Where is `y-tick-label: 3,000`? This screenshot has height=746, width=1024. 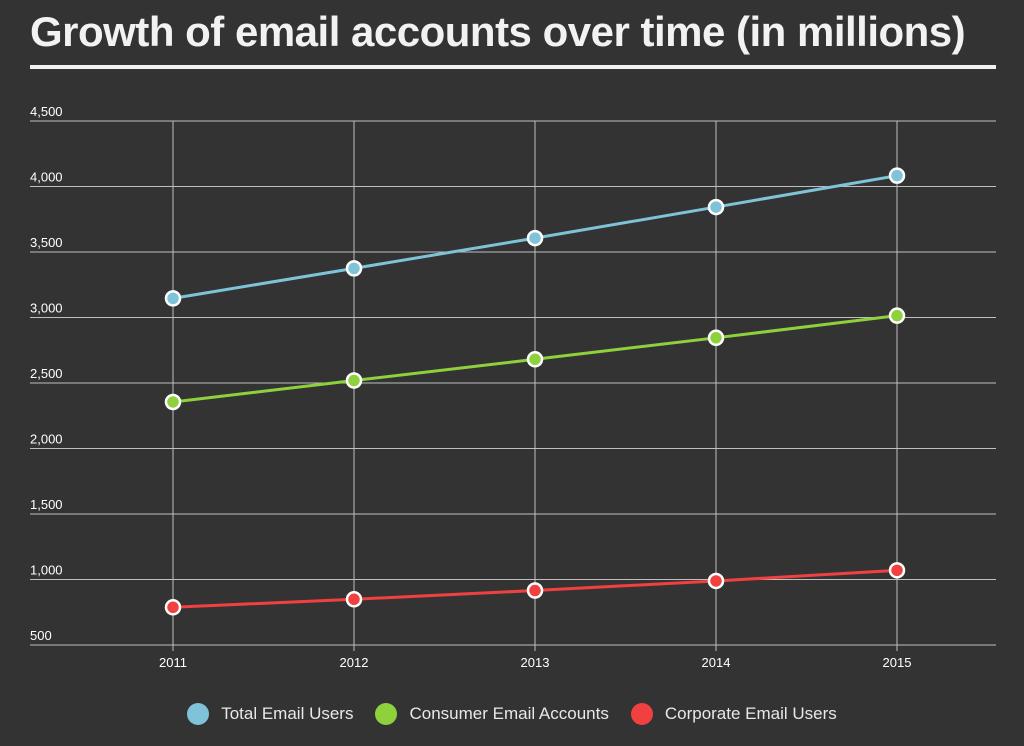 y-tick-label: 3,000 is located at coordinates (46, 308).